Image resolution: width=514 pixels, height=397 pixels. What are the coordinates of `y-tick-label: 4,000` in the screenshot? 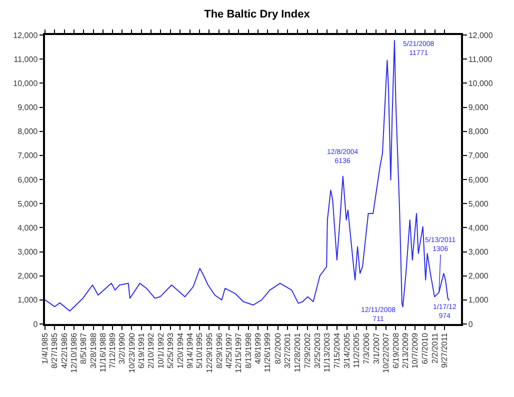 It's located at (28, 227).